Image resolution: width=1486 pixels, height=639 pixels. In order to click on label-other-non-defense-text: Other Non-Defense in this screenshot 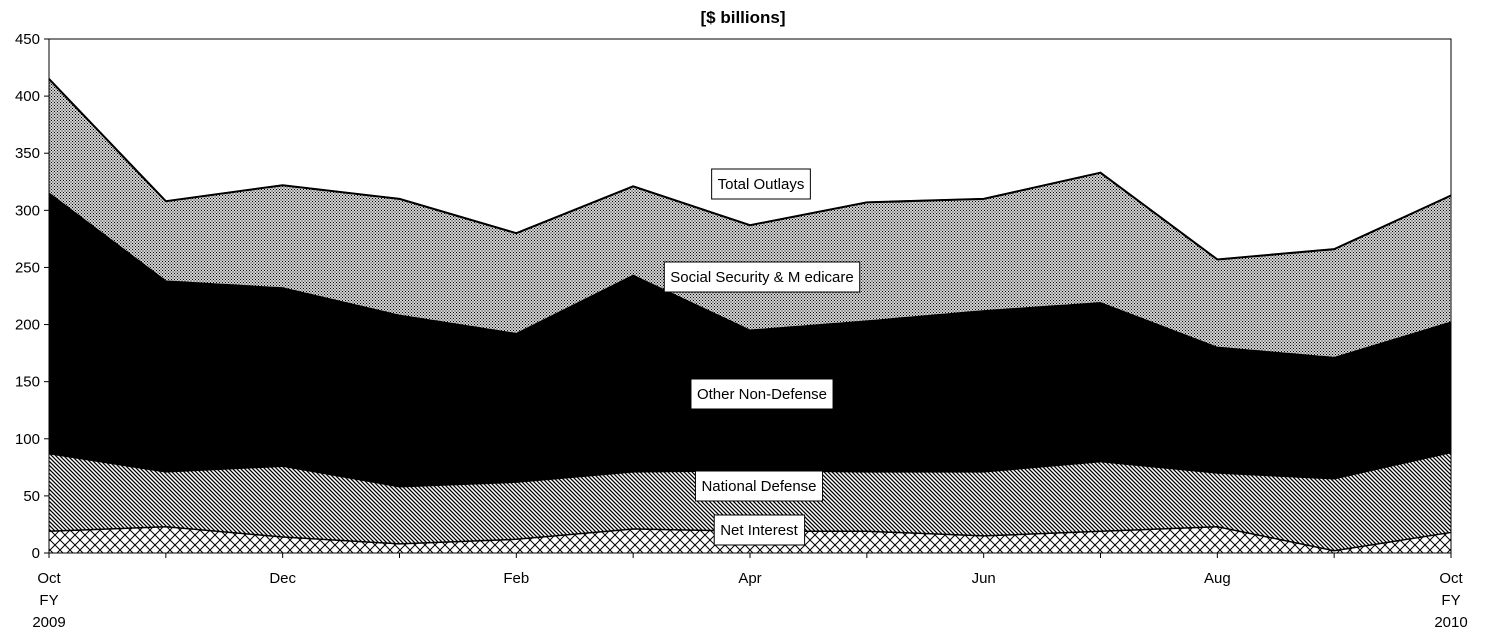, I will do `click(762, 394)`.